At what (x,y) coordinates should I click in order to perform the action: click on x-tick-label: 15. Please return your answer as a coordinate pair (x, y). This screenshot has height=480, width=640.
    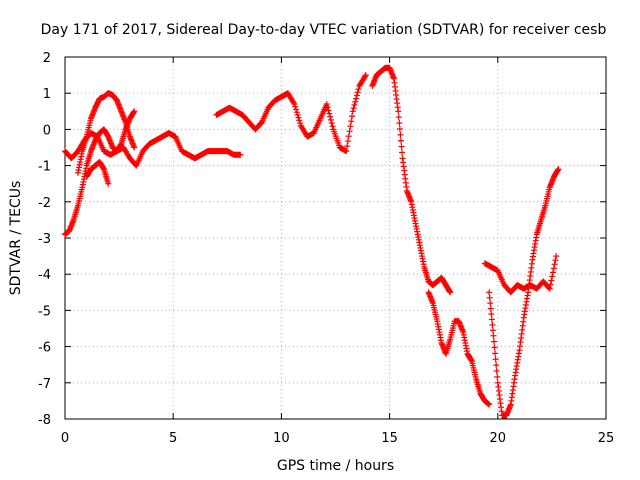
    Looking at the image, I should click on (389, 438).